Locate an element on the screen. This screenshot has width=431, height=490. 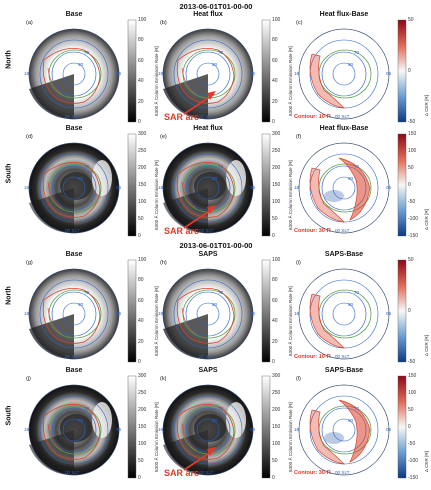
row-label-south-1: South is located at coordinates (9, 173).